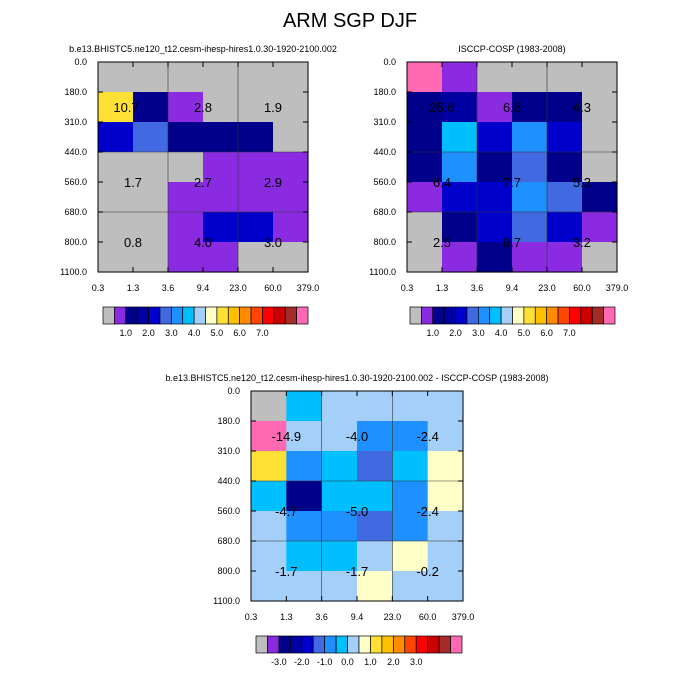 Image resolution: width=700 pixels, height=700 pixels. Describe the element at coordinates (442, 242) in the screenshot. I see `value-label: 2.5` at that location.